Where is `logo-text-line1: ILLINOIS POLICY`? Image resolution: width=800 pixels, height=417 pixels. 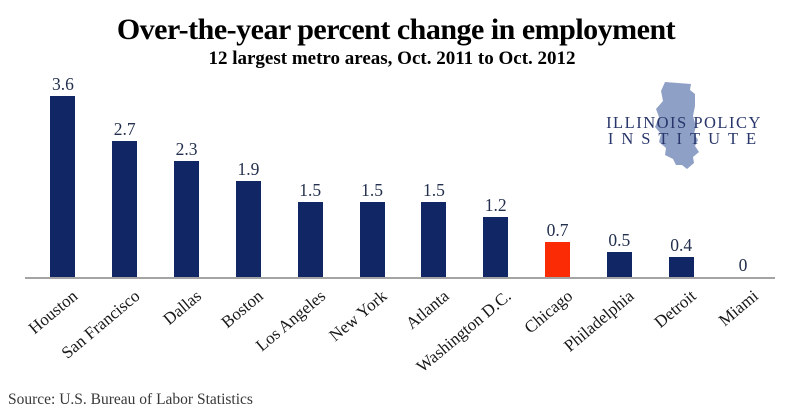 logo-text-line1: ILLINOIS POLICY is located at coordinates (684, 122).